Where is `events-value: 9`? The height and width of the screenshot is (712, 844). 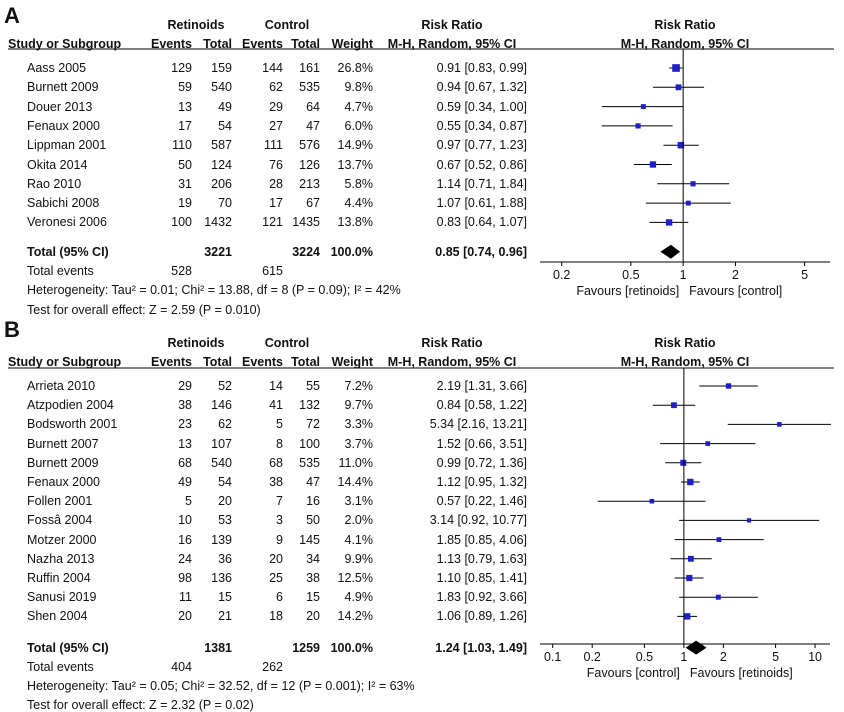 events-value: 9 is located at coordinates (279, 539).